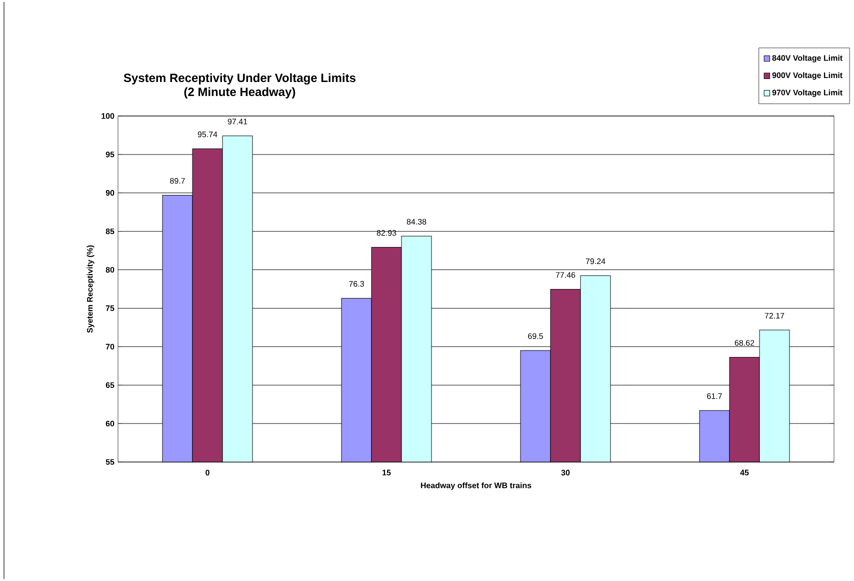 This screenshot has height=581, width=854. What do you see at coordinates (240, 92) in the screenshot?
I see `chart-subtitle: (2 Minute Headway)` at bounding box center [240, 92].